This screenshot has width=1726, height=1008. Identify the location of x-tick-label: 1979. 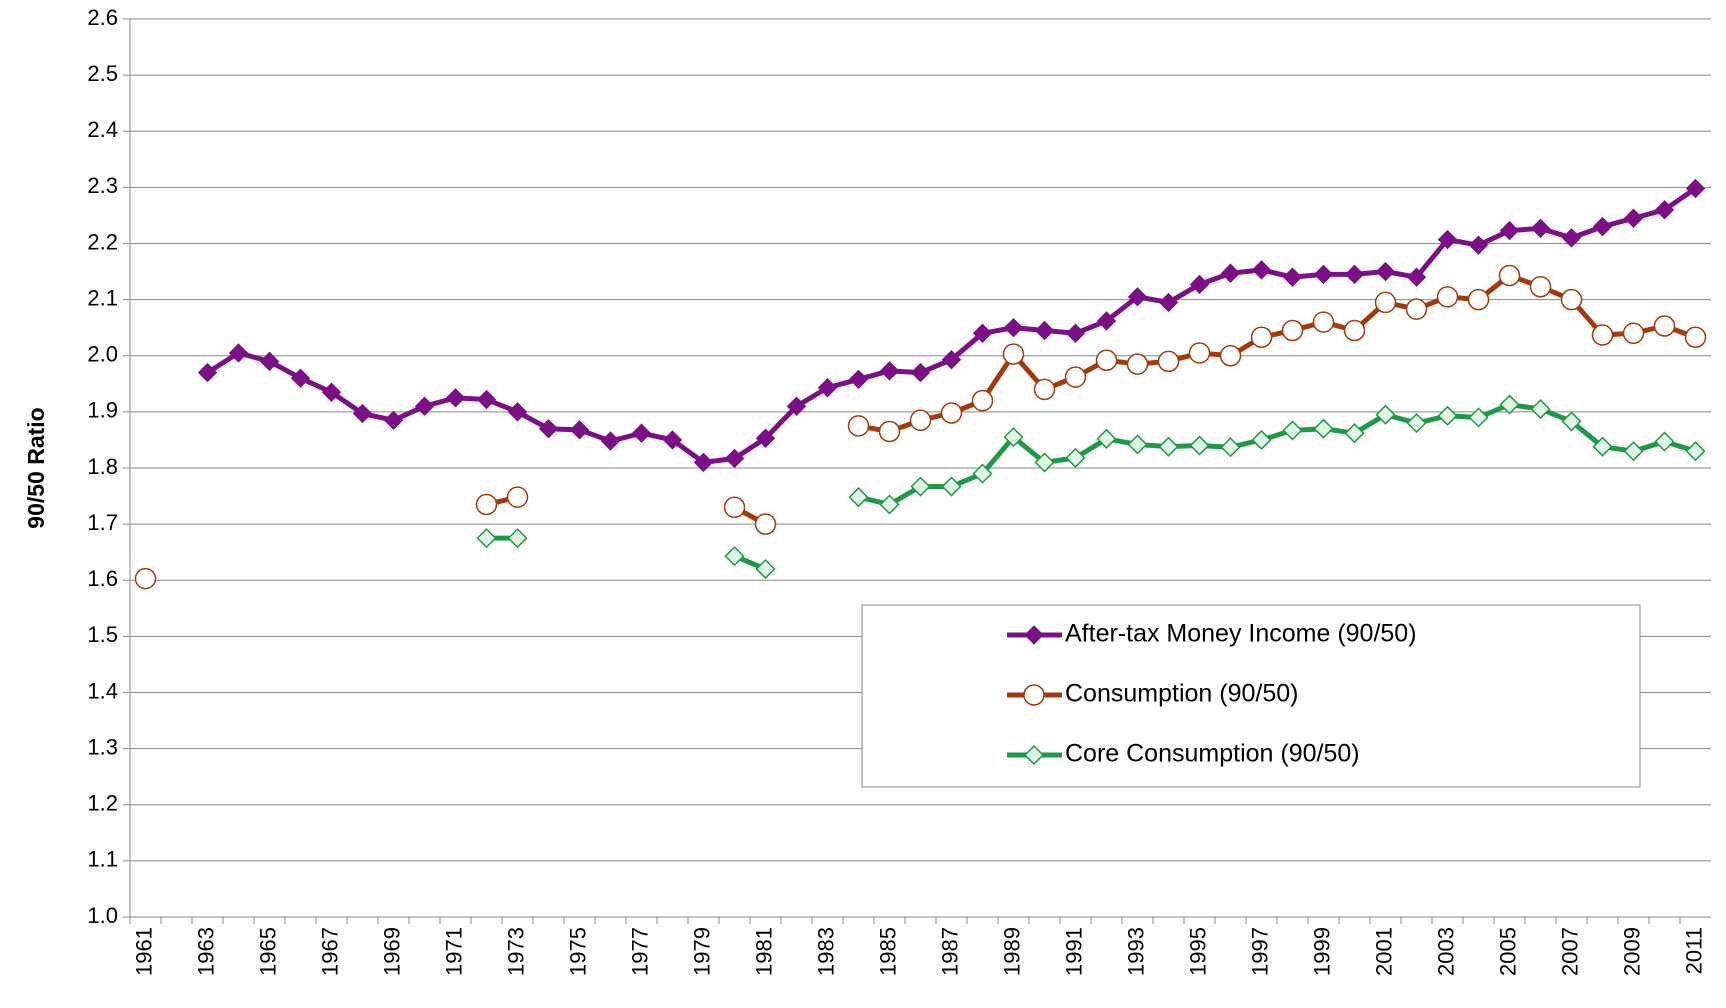
(701, 951).